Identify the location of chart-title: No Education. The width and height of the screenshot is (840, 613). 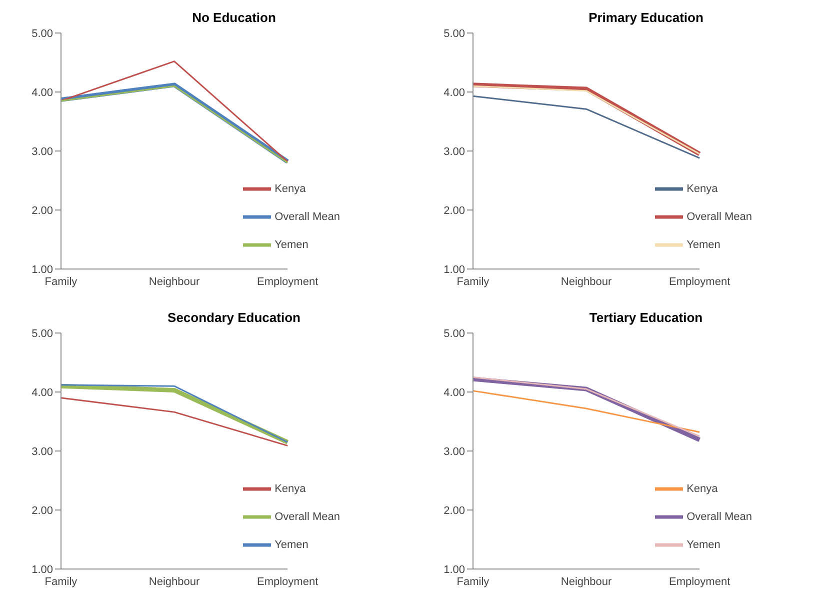
(234, 18).